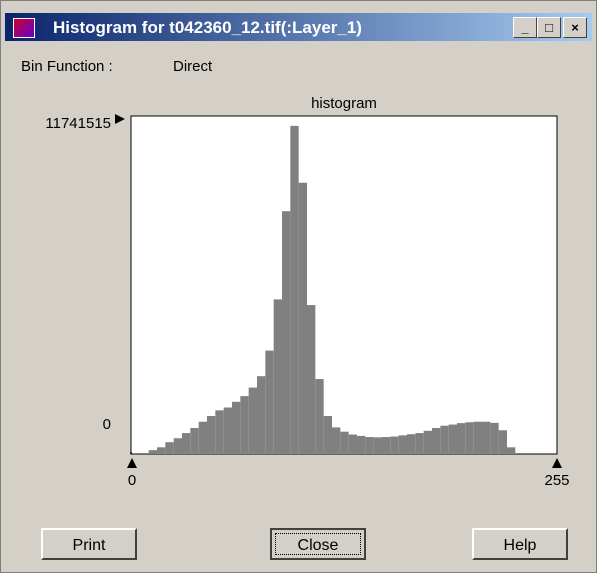 The width and height of the screenshot is (597, 573). What do you see at coordinates (89, 544) in the screenshot?
I see `print-button: Print` at bounding box center [89, 544].